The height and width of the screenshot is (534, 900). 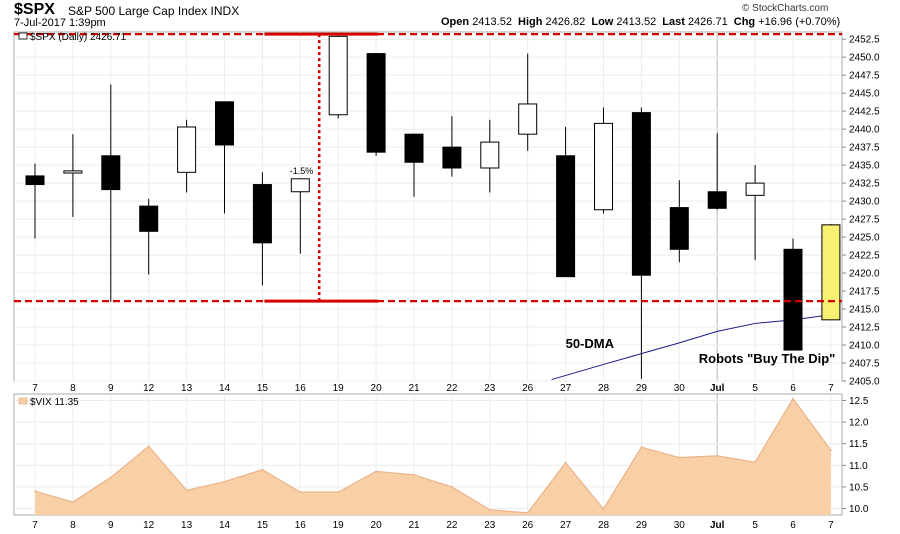 What do you see at coordinates (864, 130) in the screenshot?
I see `price-y-tick-label: 2440.0` at bounding box center [864, 130].